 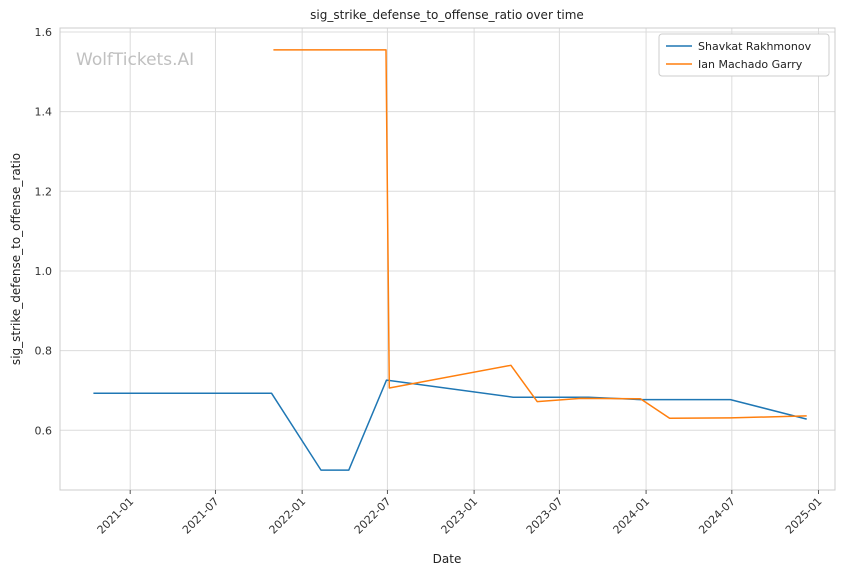 What do you see at coordinates (750, 64) in the screenshot?
I see `legend-label-ian: Ian Machado Garry` at bounding box center [750, 64].